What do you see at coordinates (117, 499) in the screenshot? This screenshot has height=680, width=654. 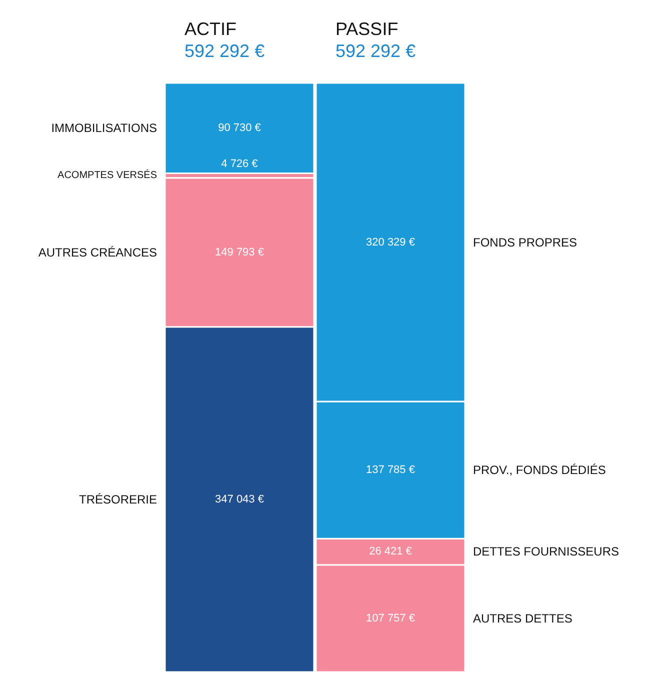 I see `series-label: TRÉSORERIE` at bounding box center [117, 499].